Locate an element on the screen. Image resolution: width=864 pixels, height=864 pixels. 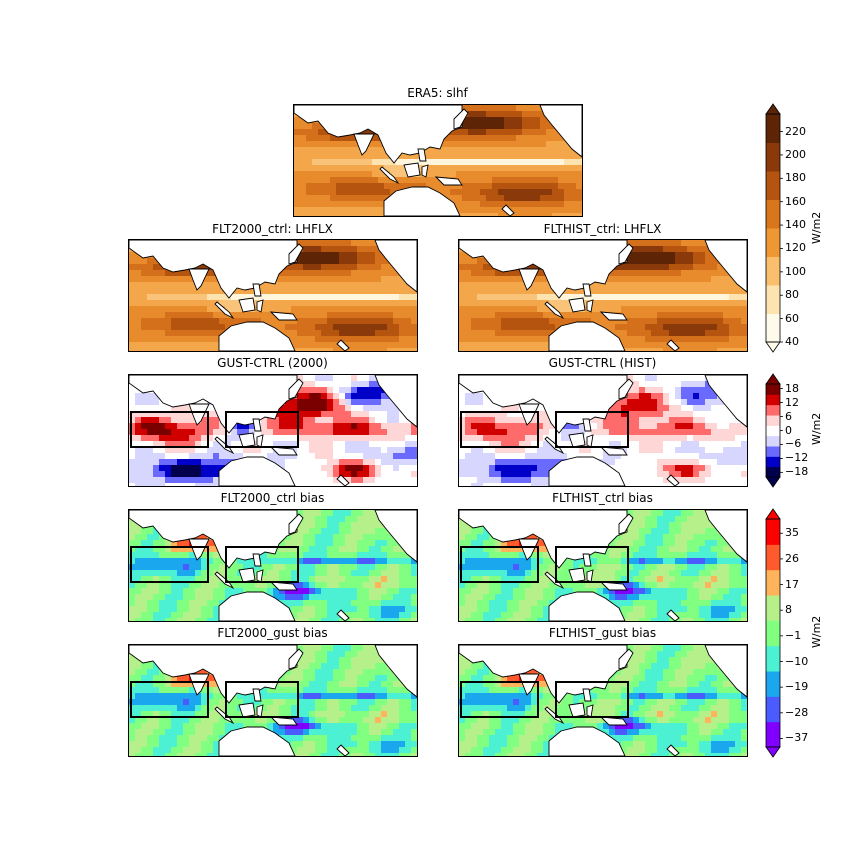
map-era5 is located at coordinates (438, 160).